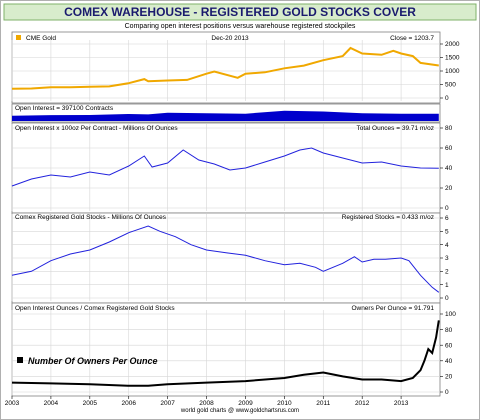 This screenshot has height=420, width=480. What do you see at coordinates (401, 403) in the screenshot?
I see `x-tick-label: 2013` at bounding box center [401, 403].